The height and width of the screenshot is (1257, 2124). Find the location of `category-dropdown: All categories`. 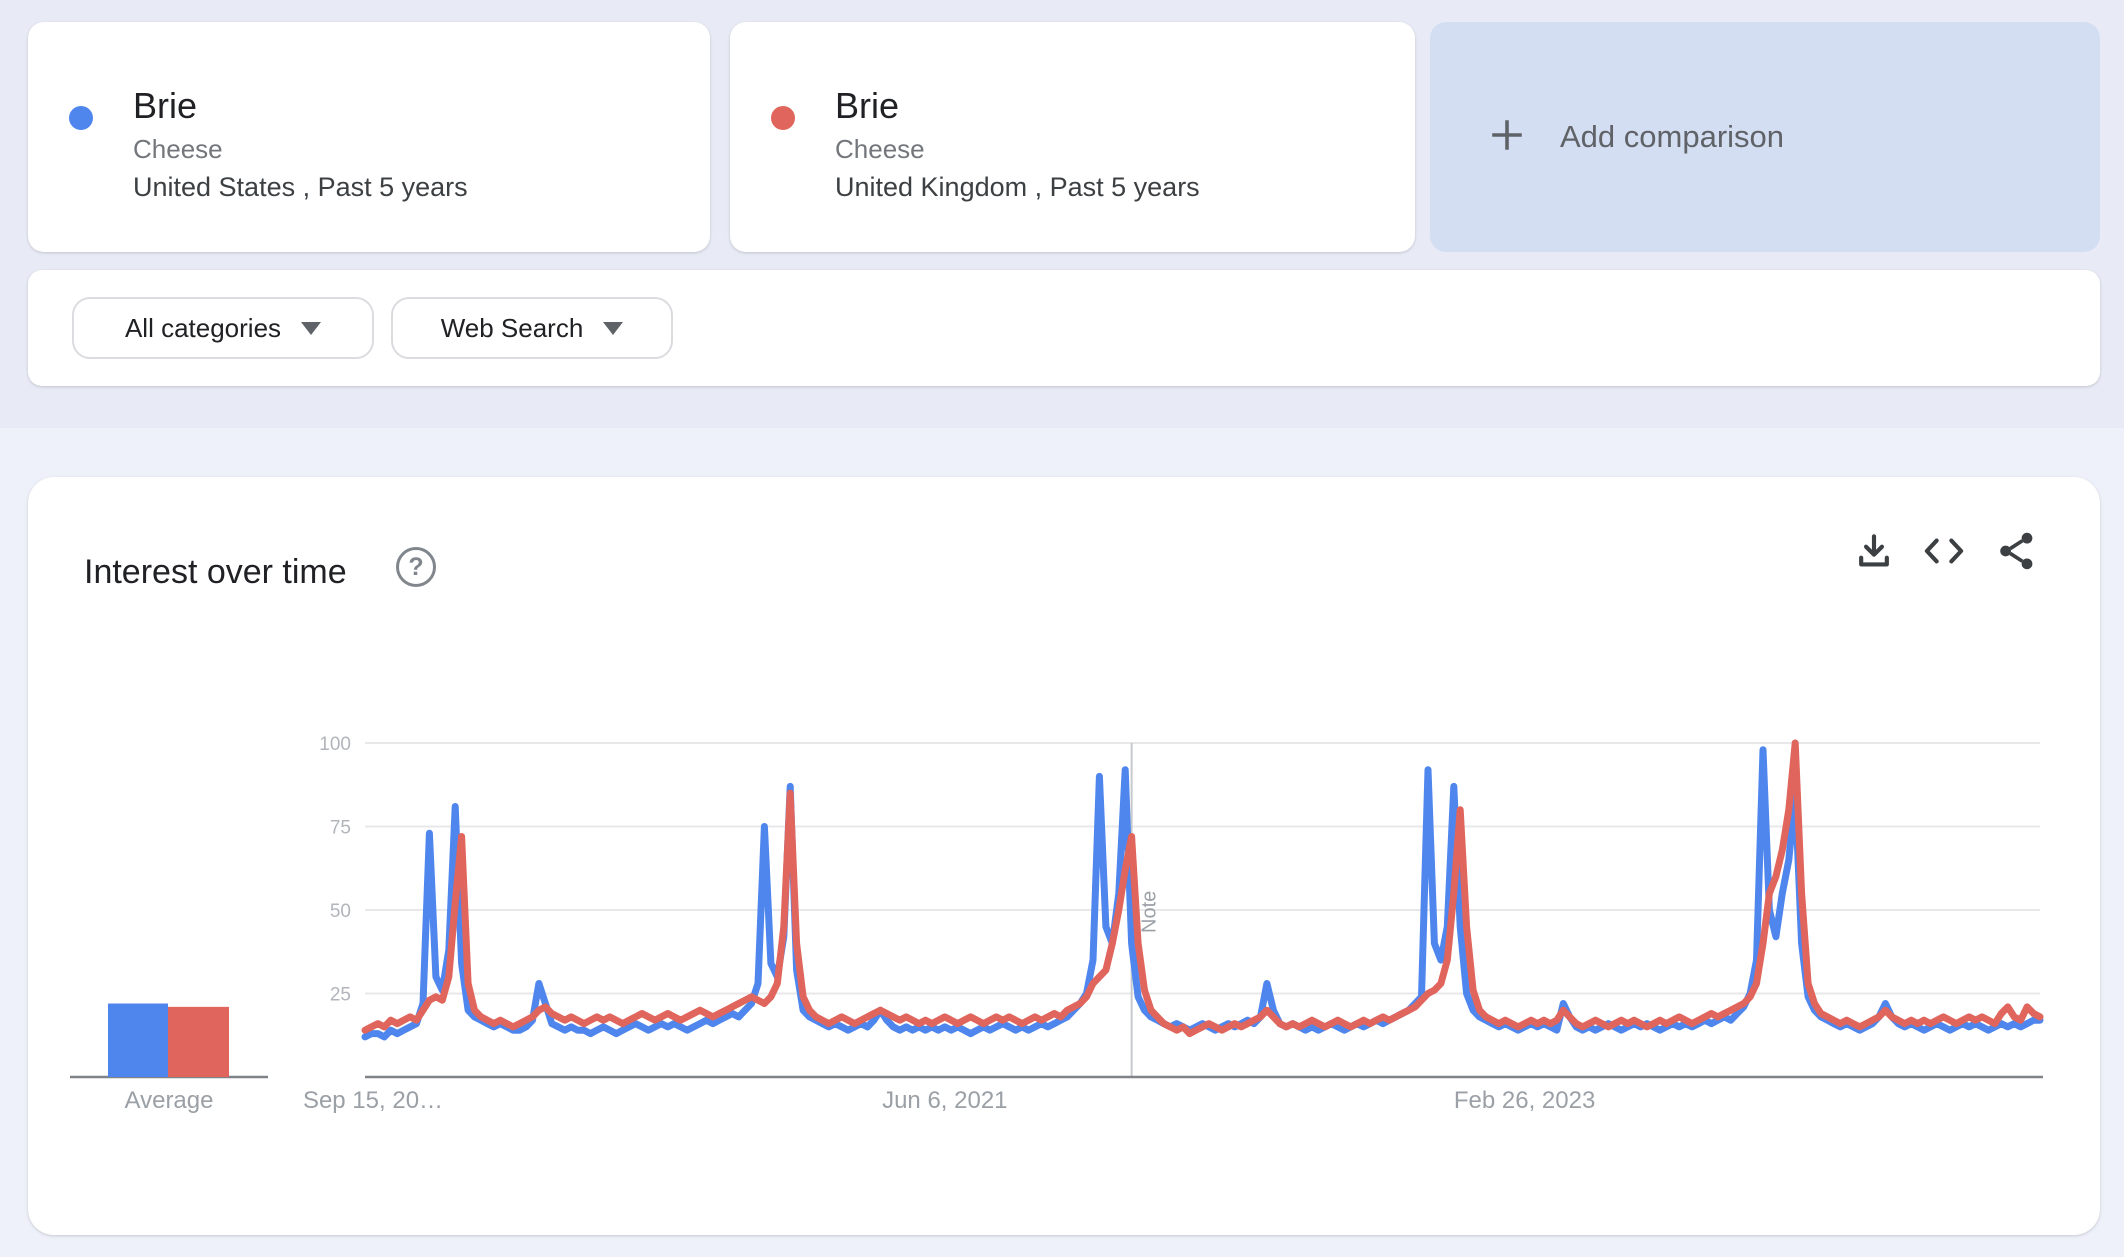

category-dropdown: All categories is located at coordinates (223, 328).